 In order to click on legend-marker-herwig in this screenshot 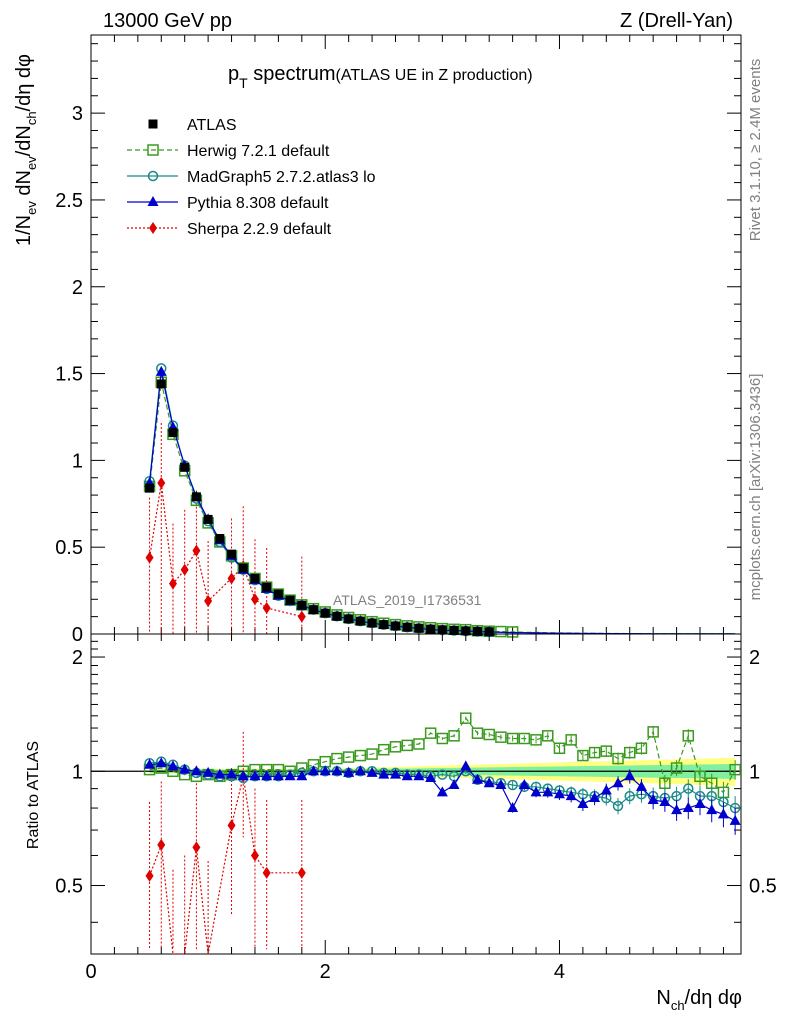, I will do `click(153, 150)`.